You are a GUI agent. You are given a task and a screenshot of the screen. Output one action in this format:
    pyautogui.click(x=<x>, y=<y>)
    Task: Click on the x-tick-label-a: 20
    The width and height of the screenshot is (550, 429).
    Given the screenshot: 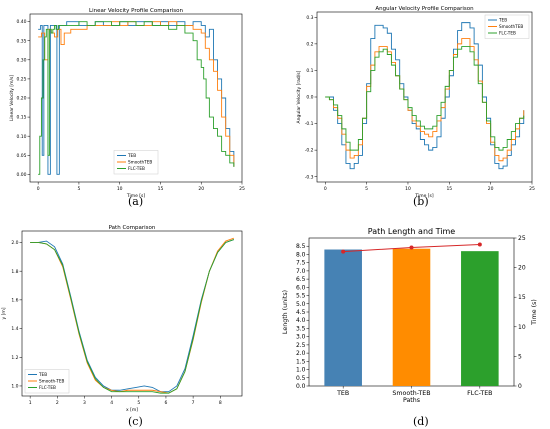 What is the action you would take?
    pyautogui.click(x=201, y=189)
    